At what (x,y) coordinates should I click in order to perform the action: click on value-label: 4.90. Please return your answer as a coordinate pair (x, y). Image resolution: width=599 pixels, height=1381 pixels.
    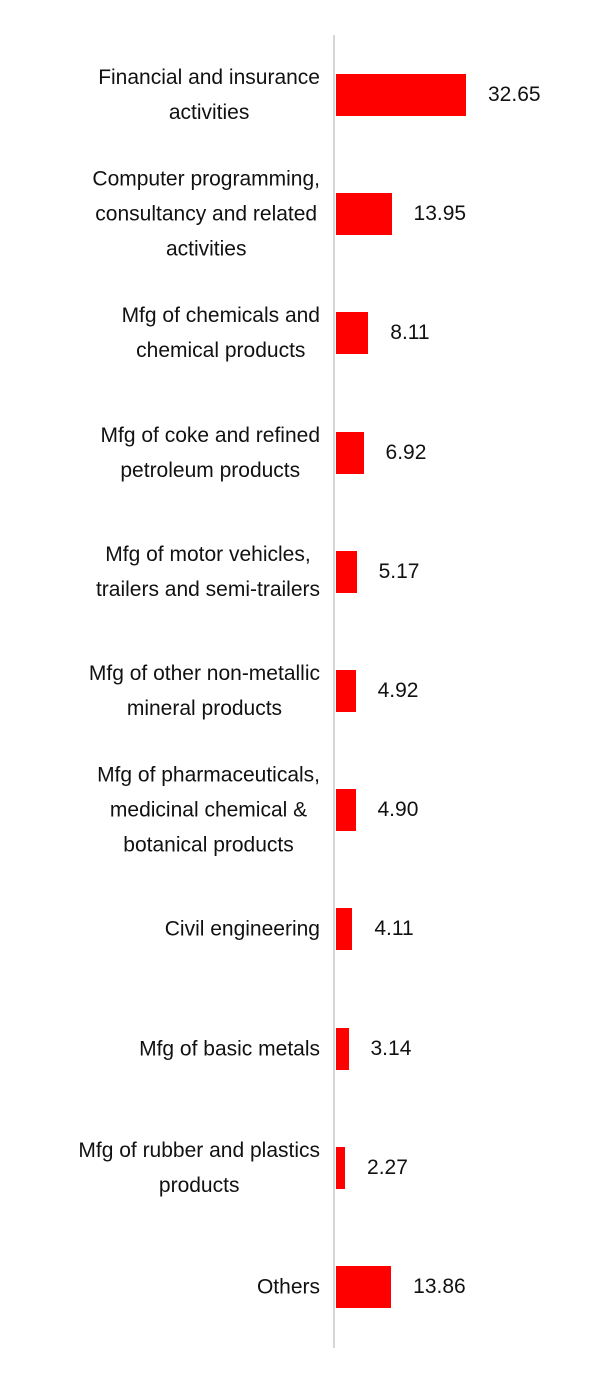
    Looking at the image, I should click on (398, 810).